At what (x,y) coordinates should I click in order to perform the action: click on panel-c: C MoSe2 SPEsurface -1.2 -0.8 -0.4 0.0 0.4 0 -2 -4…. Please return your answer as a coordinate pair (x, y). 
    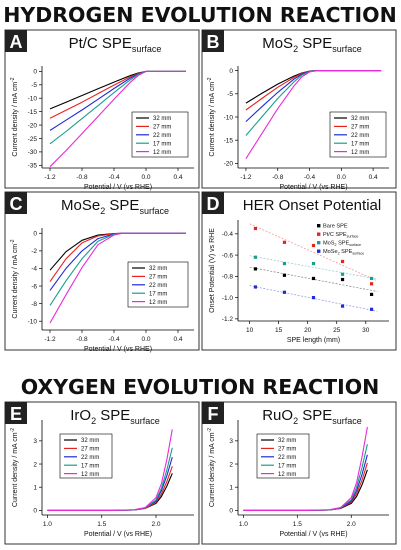
    Looking at the image, I should click on (102, 272).